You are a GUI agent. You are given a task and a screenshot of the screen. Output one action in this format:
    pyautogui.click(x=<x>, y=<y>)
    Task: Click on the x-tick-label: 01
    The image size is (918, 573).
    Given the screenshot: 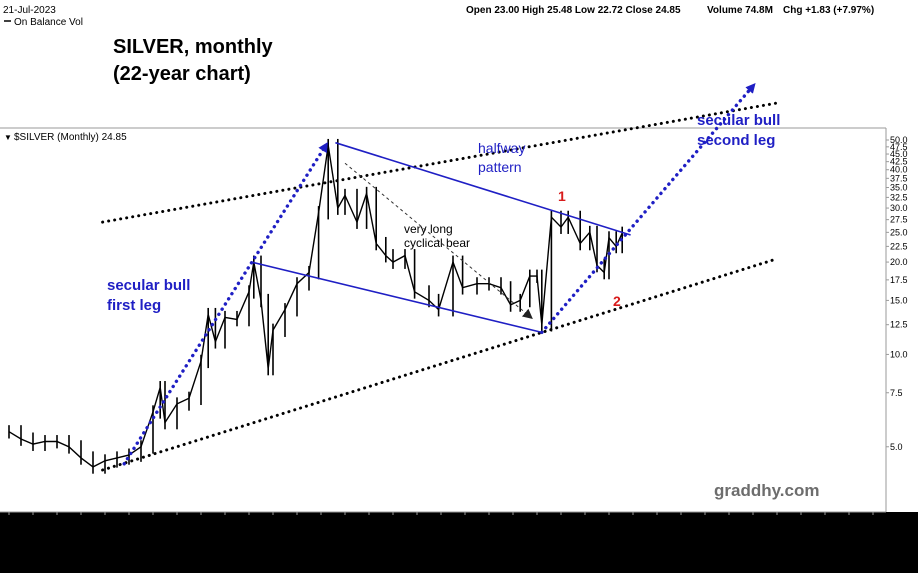 What is the action you would take?
    pyautogui.click(x=81, y=520)
    